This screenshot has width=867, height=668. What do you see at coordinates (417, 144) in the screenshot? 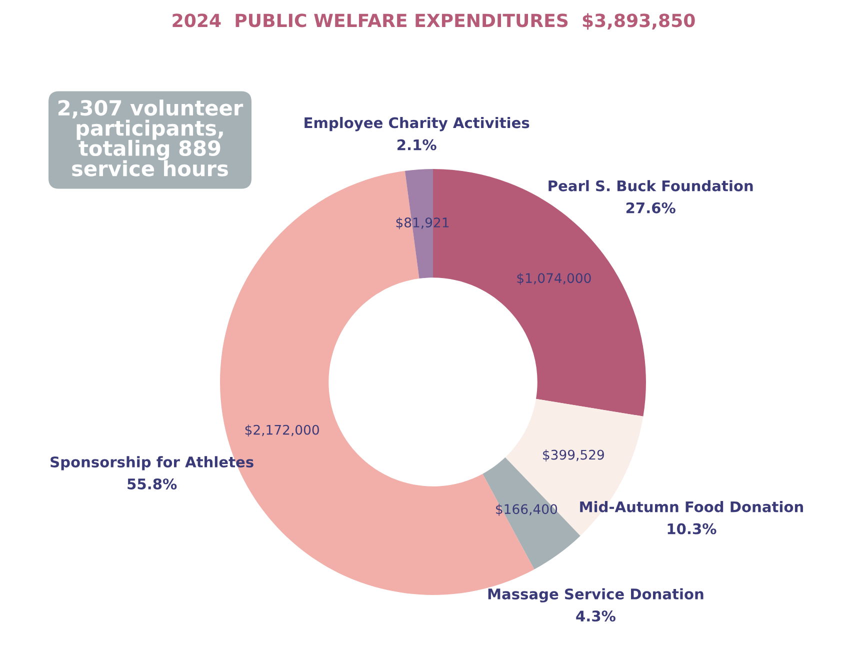
I see `text: 2.1%` at bounding box center [417, 144].